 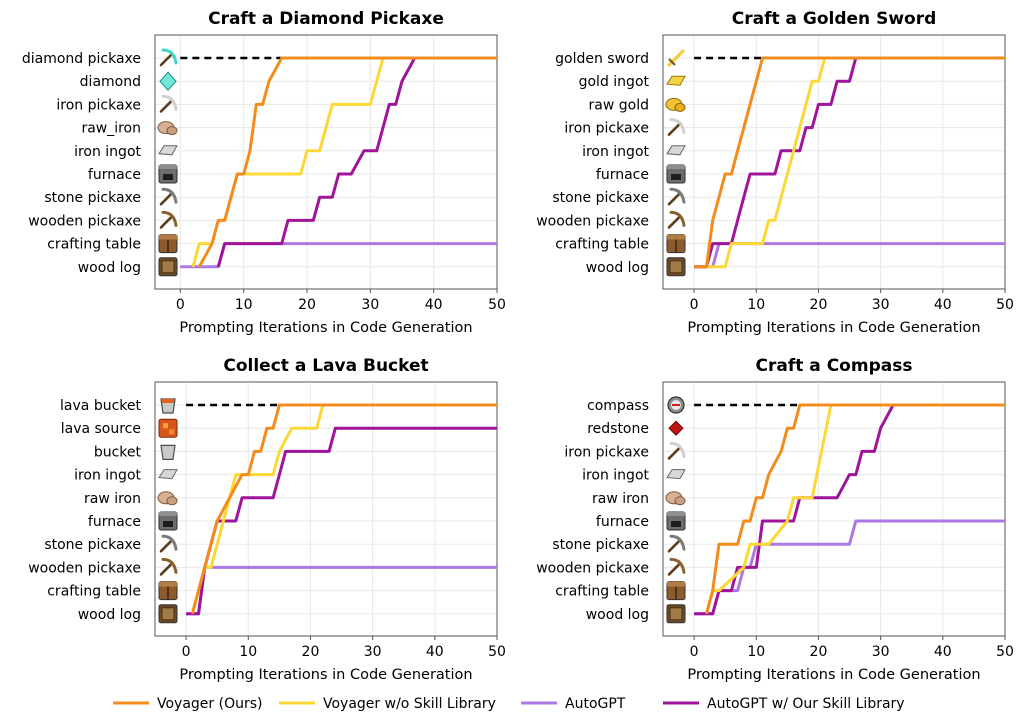 I want to click on y-tick-label: diamond pickaxe, so click(x=81, y=59).